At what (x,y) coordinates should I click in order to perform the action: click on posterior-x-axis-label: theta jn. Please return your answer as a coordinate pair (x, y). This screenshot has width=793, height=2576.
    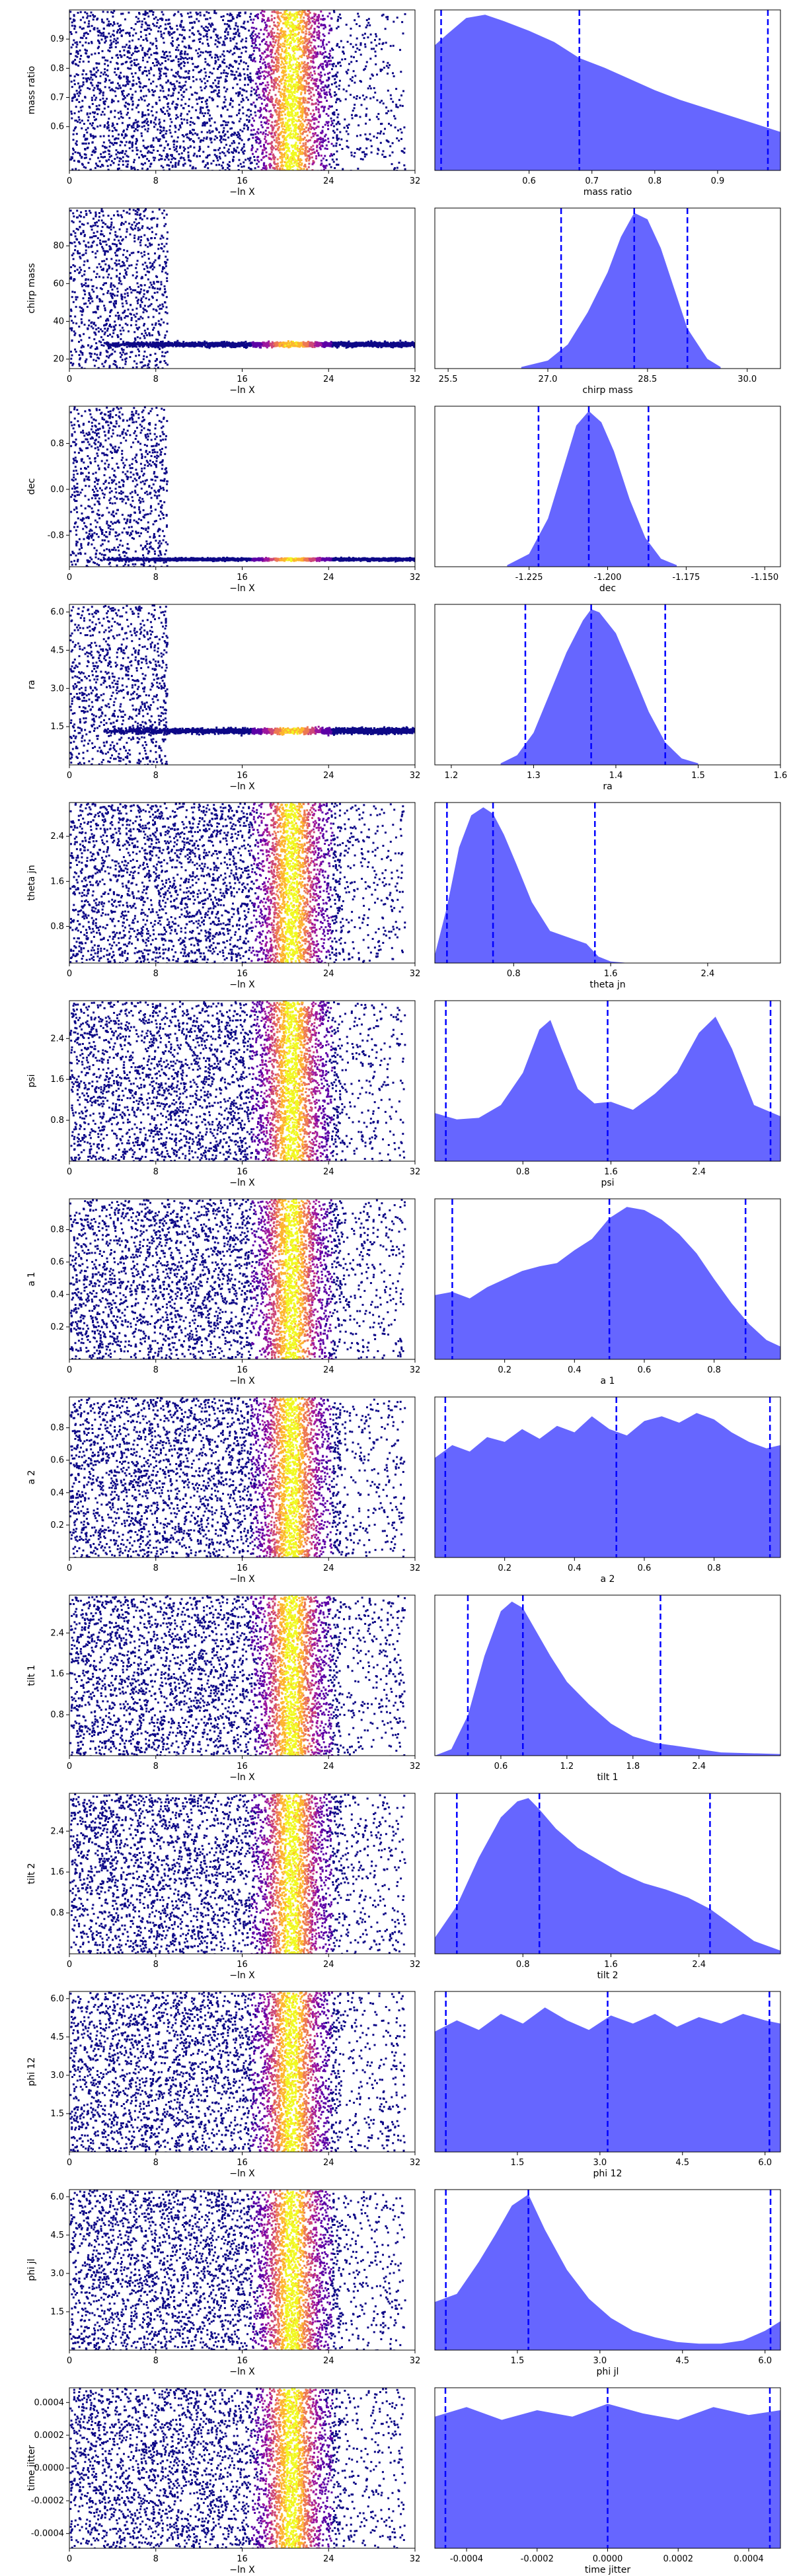
    Looking at the image, I should click on (607, 985).